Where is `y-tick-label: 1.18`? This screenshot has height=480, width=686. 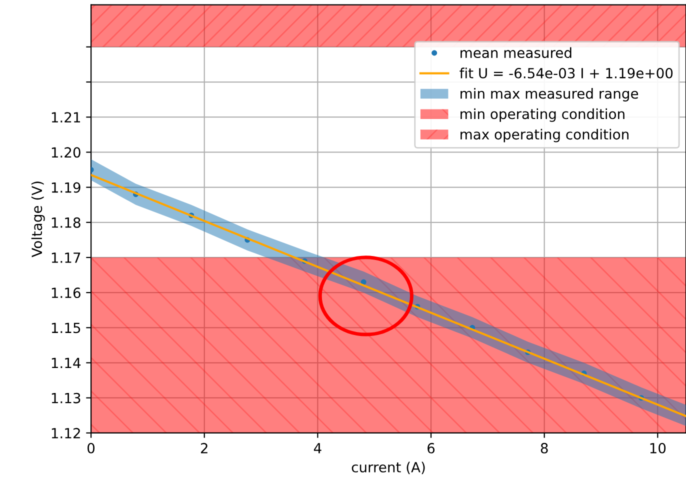 y-tick-label: 1.18 is located at coordinates (66, 222).